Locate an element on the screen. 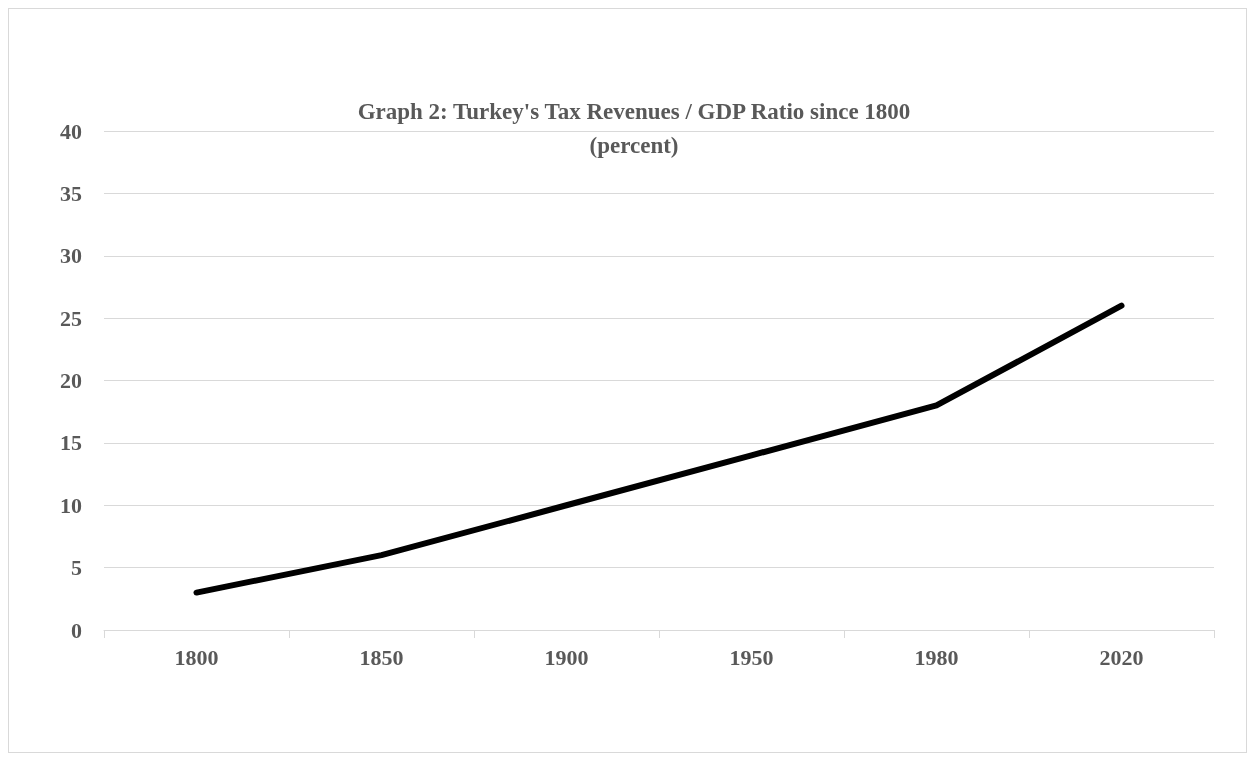 The image size is (1255, 761). x-tick-label: 1800 is located at coordinates (196, 657).